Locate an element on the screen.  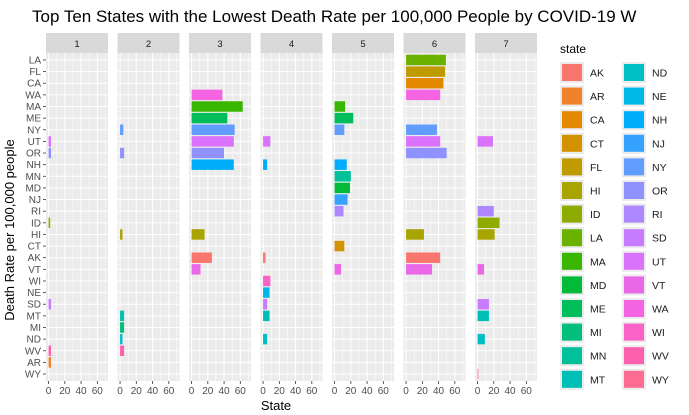
facet-panel-1: 1 0 20 40 60 is located at coordinates (77, 215).